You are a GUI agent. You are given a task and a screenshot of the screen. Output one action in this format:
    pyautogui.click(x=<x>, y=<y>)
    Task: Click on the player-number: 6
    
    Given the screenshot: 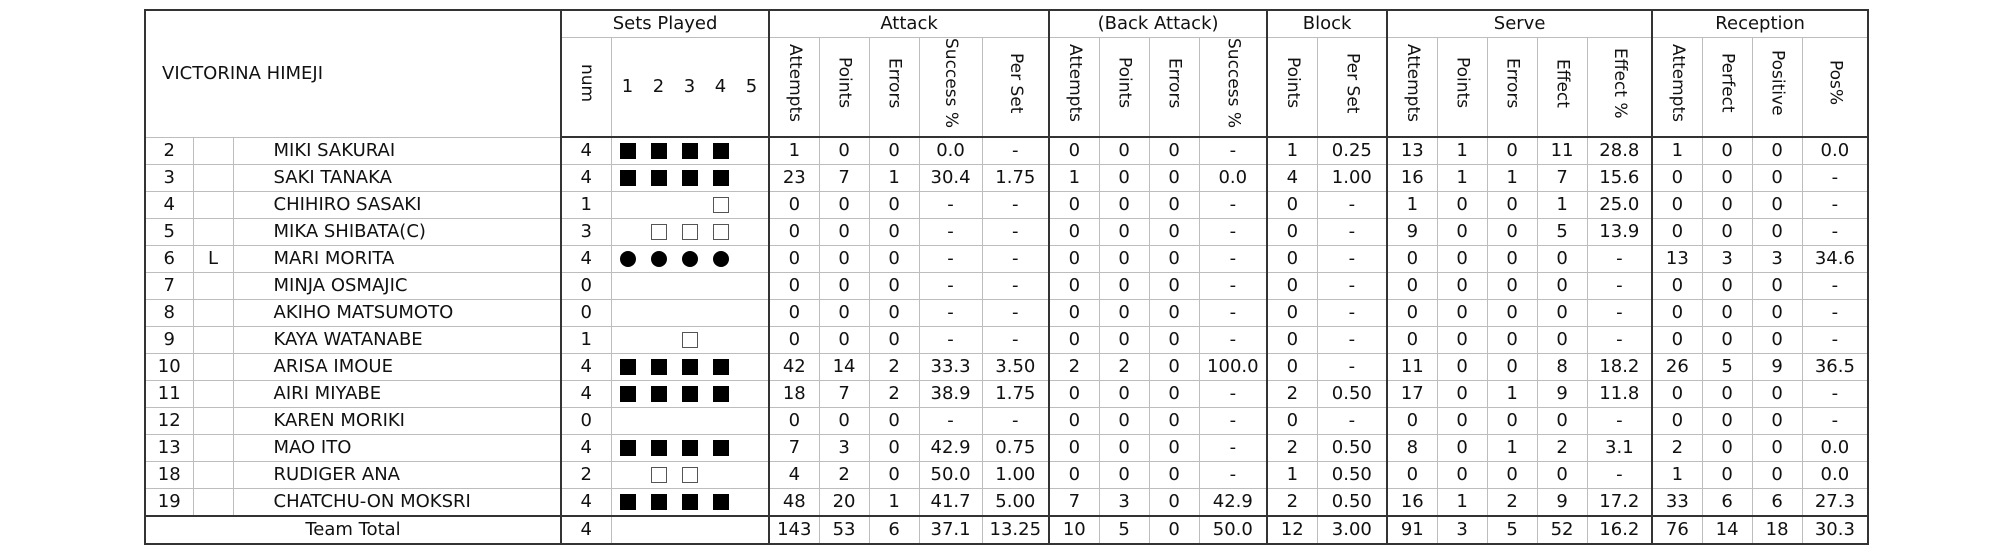 What is the action you would take?
    pyautogui.click(x=169, y=259)
    